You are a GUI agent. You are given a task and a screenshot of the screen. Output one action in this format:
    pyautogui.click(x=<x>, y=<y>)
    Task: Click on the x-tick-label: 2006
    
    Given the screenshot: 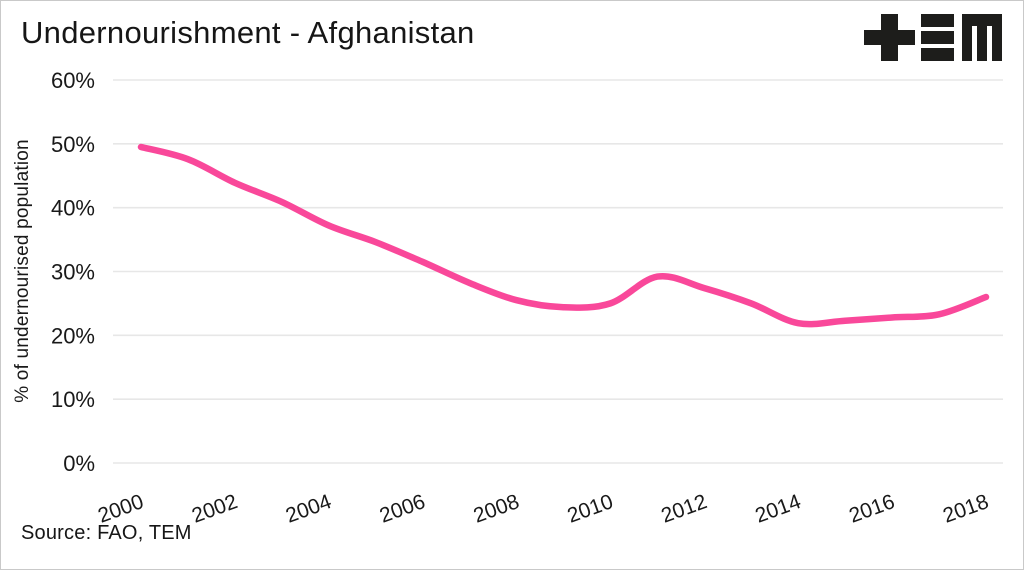 What is the action you would take?
    pyautogui.click(x=403, y=509)
    